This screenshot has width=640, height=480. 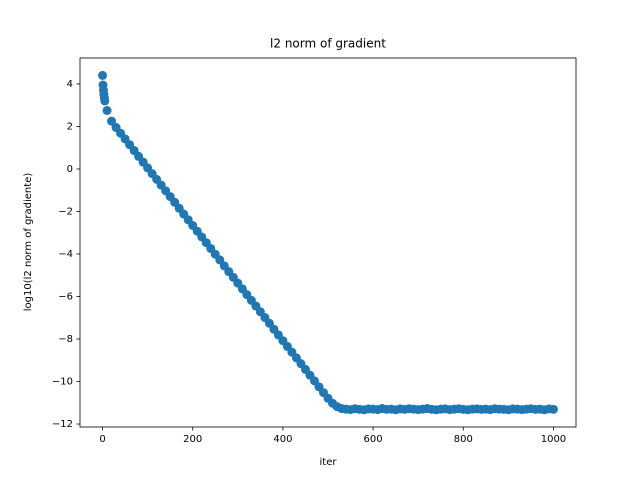 What do you see at coordinates (282, 439) in the screenshot?
I see `x-tick-label: 400` at bounding box center [282, 439].